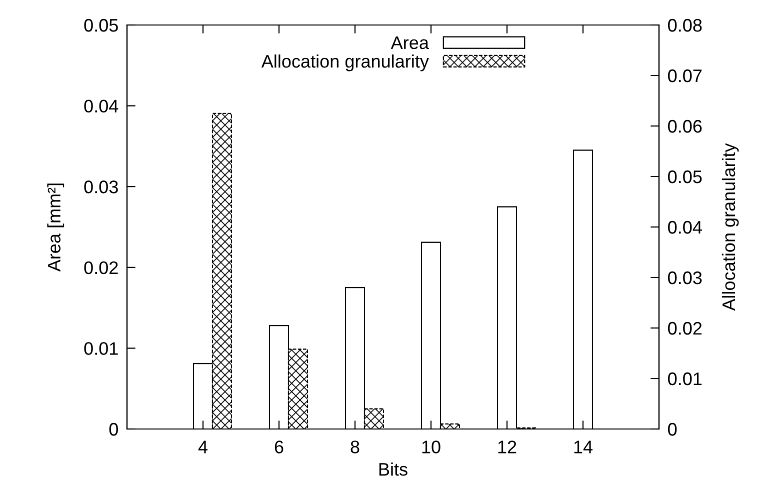 This screenshot has width=776, height=495. I want to click on y-tick-label: 0.02, so click(101, 267).